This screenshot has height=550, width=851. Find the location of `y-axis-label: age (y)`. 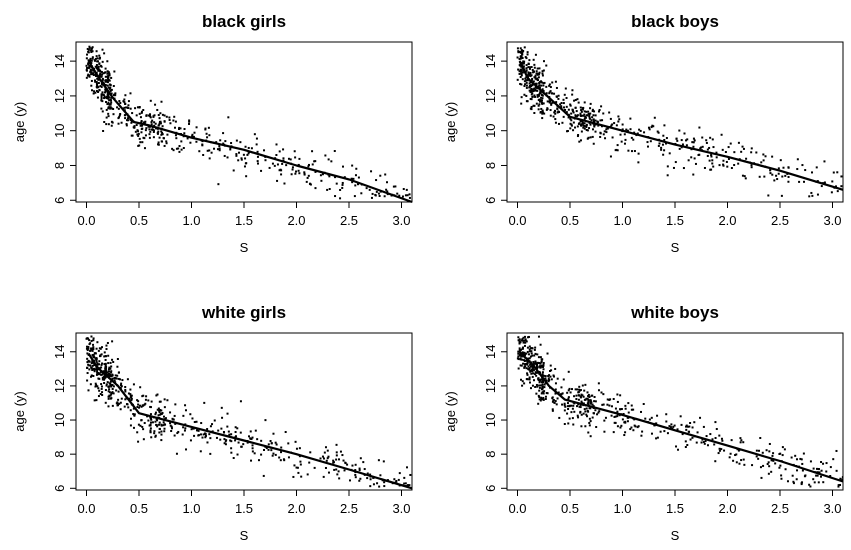

y-axis-label: age (y) is located at coordinates (19, 122).